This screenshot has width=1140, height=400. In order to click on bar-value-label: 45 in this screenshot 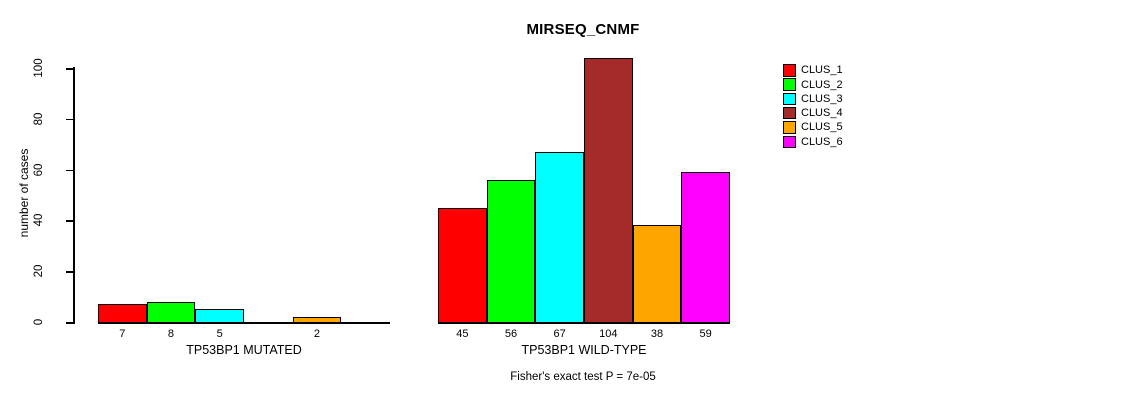, I will do `click(462, 333)`.